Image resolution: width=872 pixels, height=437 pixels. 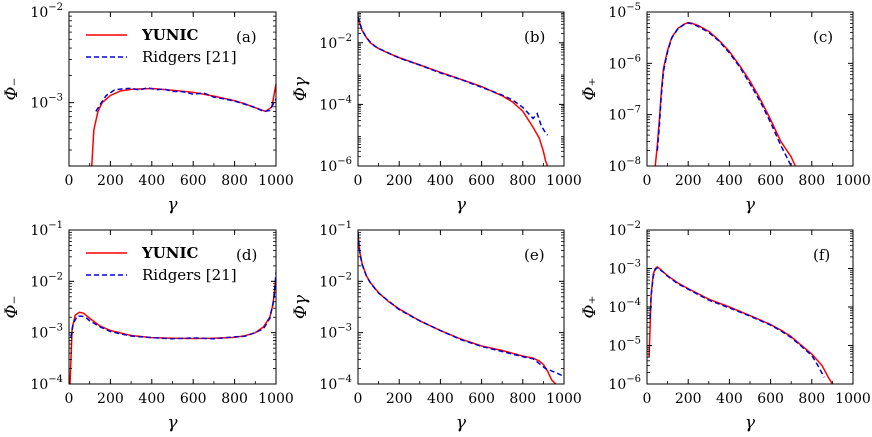 I want to click on y-tick-label-b: 10⁻², so click(x=335, y=42).